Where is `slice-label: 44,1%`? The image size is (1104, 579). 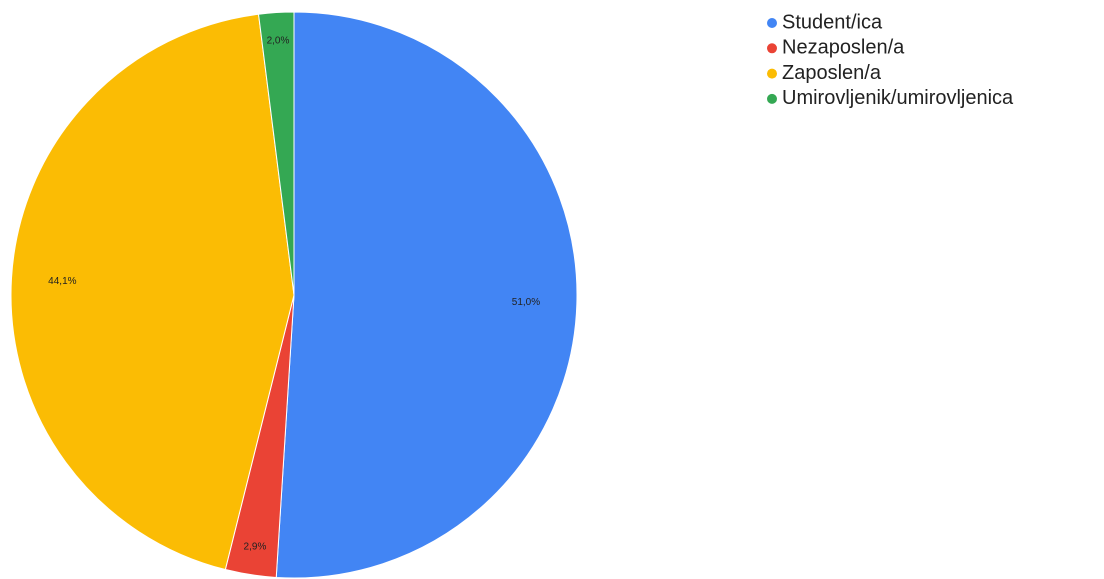 slice-label: 44,1% is located at coordinates (62, 281).